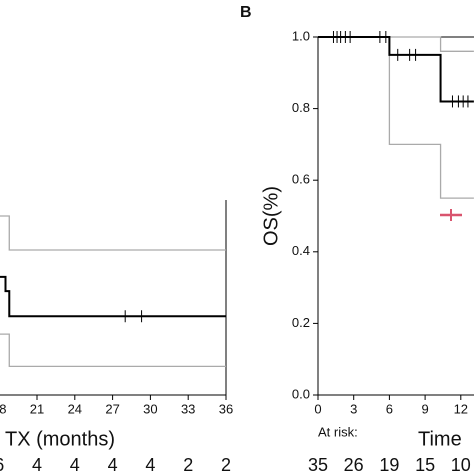 This screenshot has height=474, width=474. What do you see at coordinates (75, 408) in the screenshot?
I see `x-tick-label: 24` at bounding box center [75, 408].